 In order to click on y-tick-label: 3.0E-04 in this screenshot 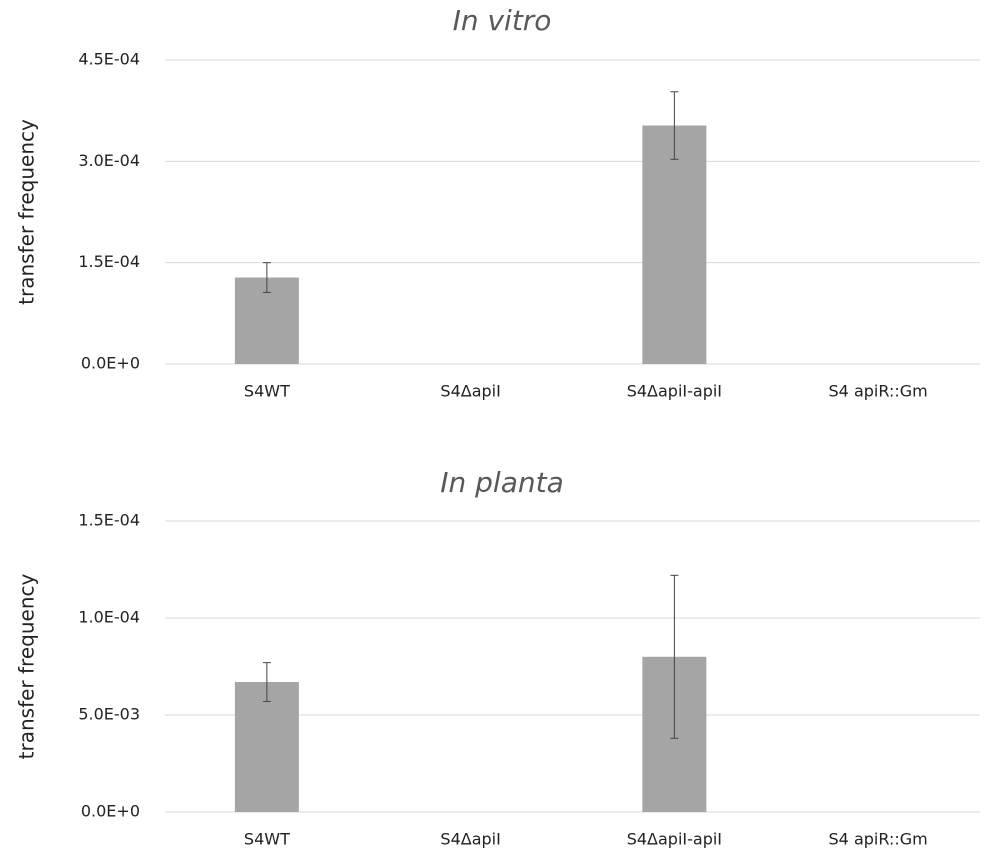, I will do `click(109, 160)`.